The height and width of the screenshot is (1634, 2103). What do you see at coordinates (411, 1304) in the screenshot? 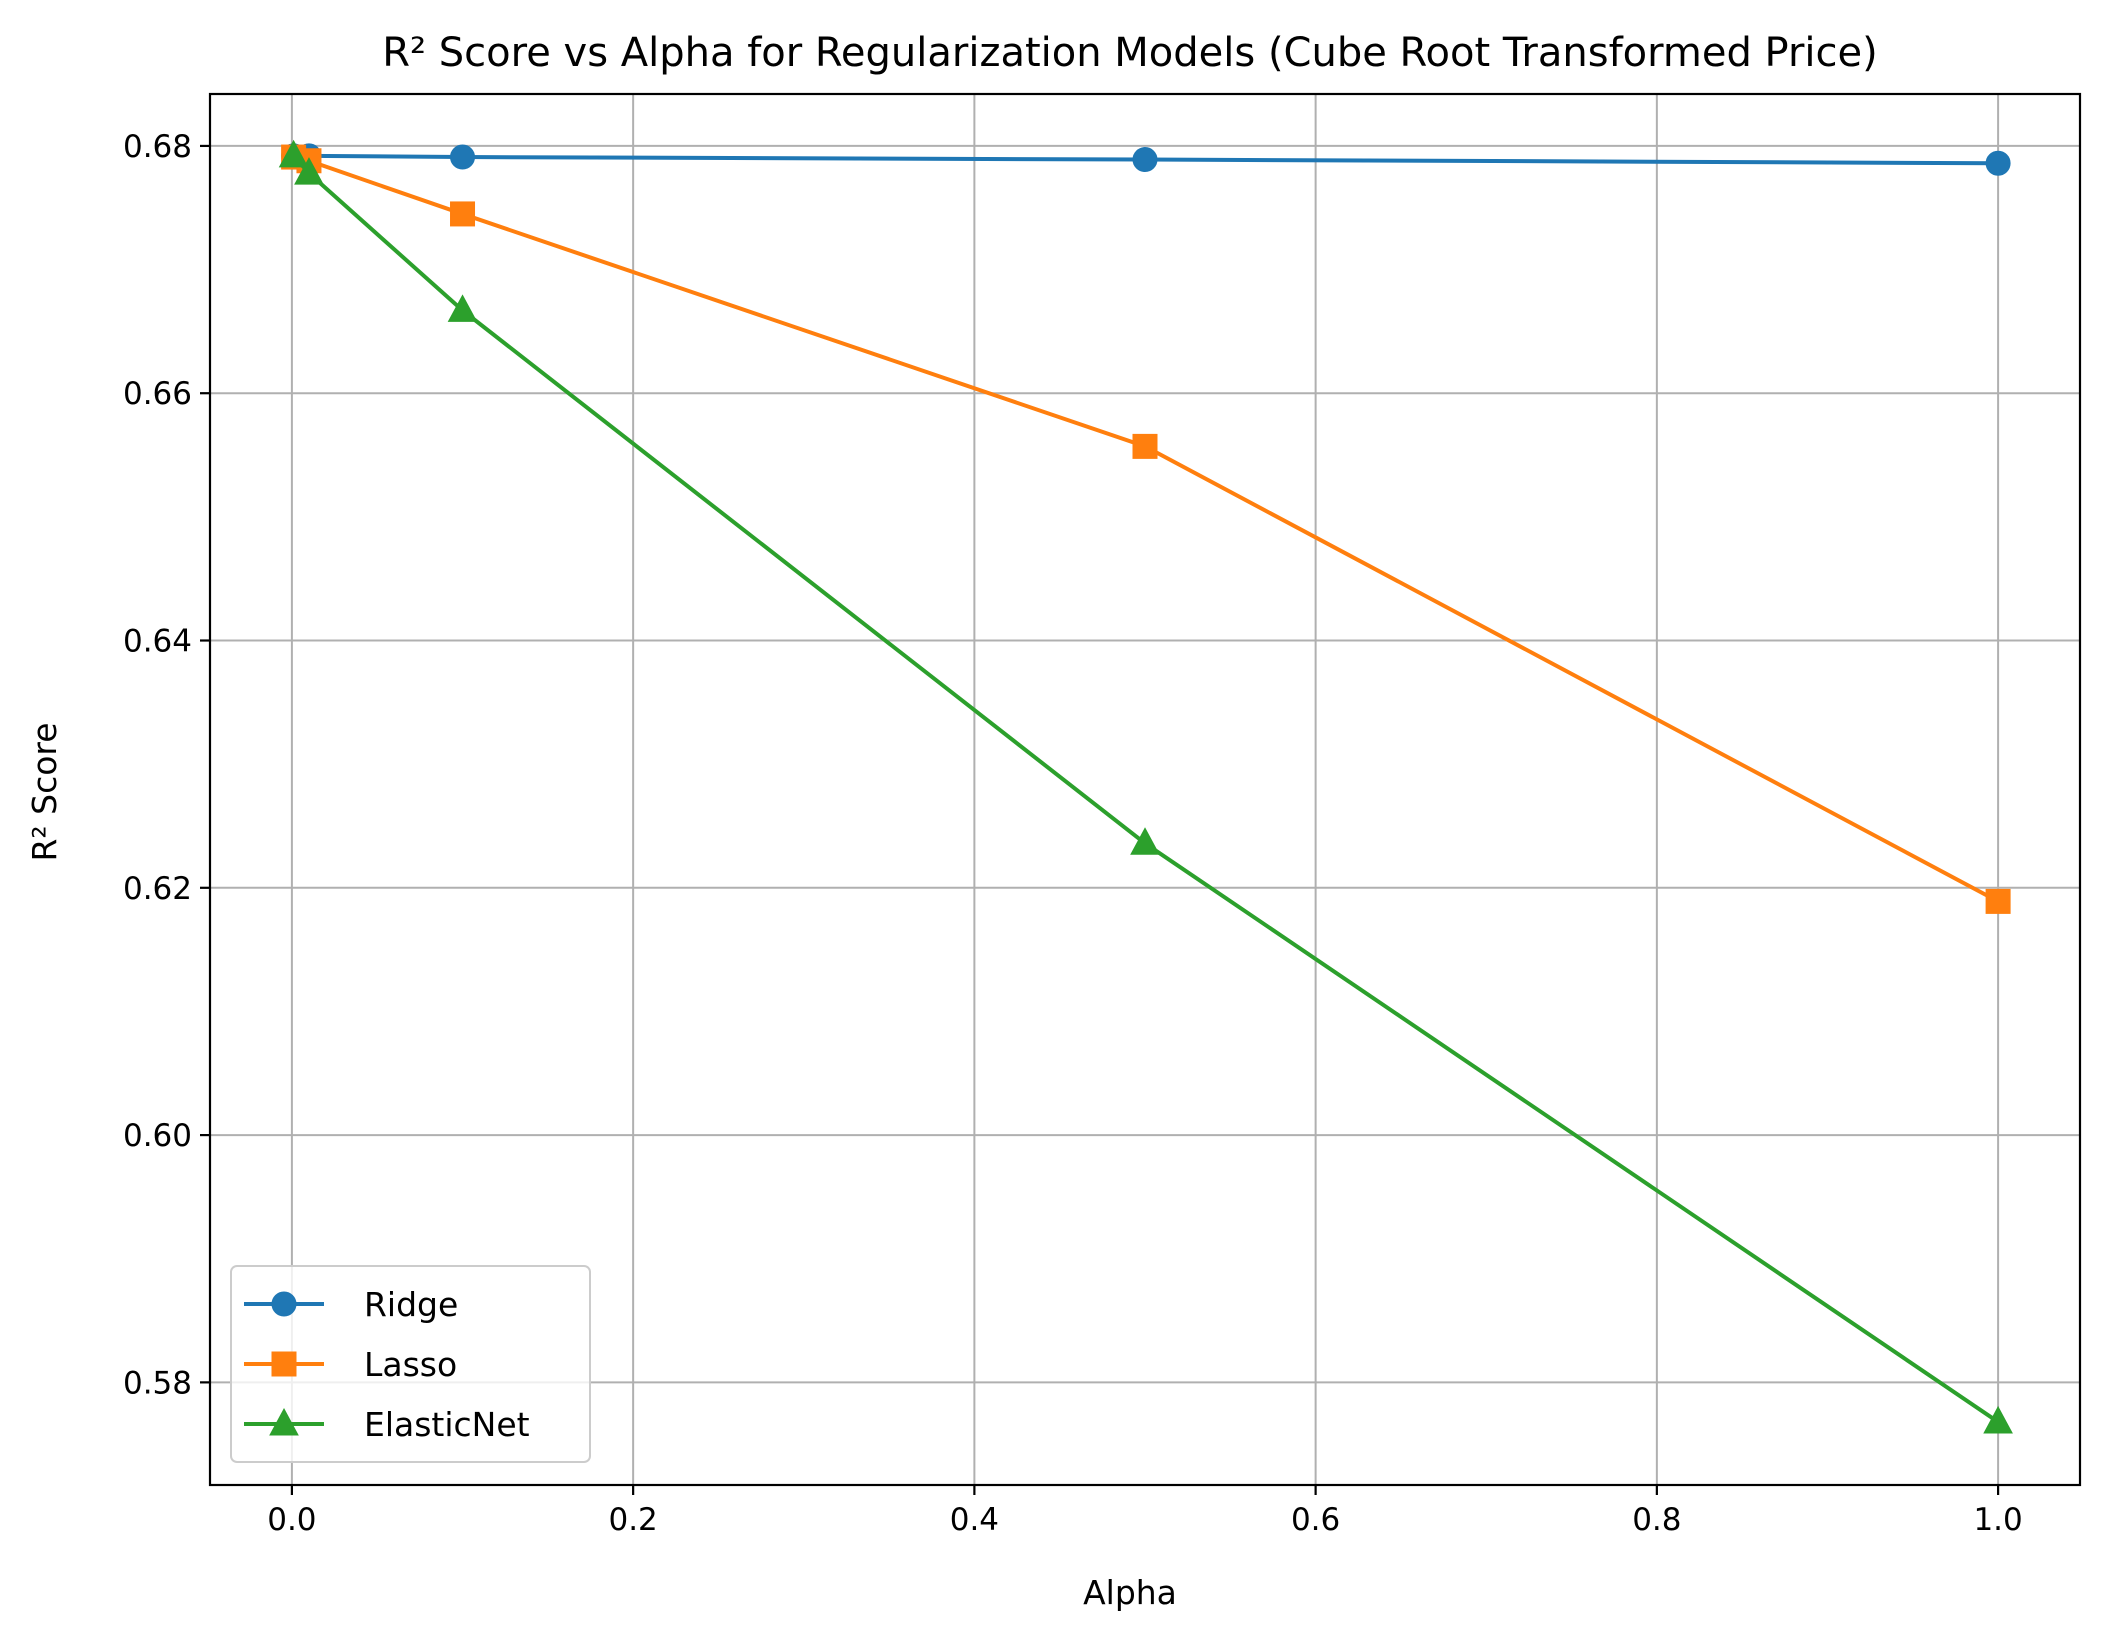
I see `legend-label: Ridge` at bounding box center [411, 1304].